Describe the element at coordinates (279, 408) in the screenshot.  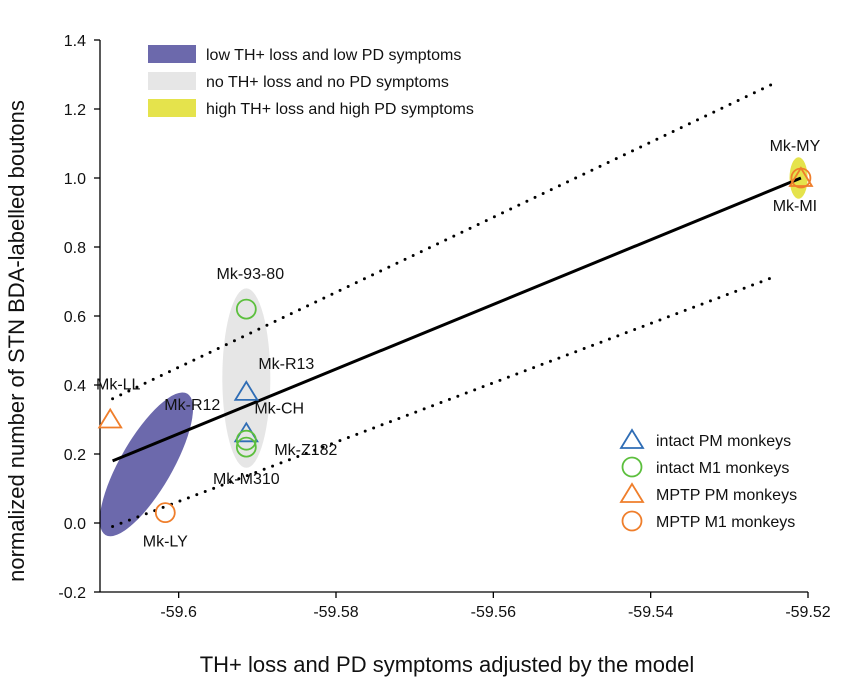
I see `point-label-mk-ch: Mk-CH` at that location.